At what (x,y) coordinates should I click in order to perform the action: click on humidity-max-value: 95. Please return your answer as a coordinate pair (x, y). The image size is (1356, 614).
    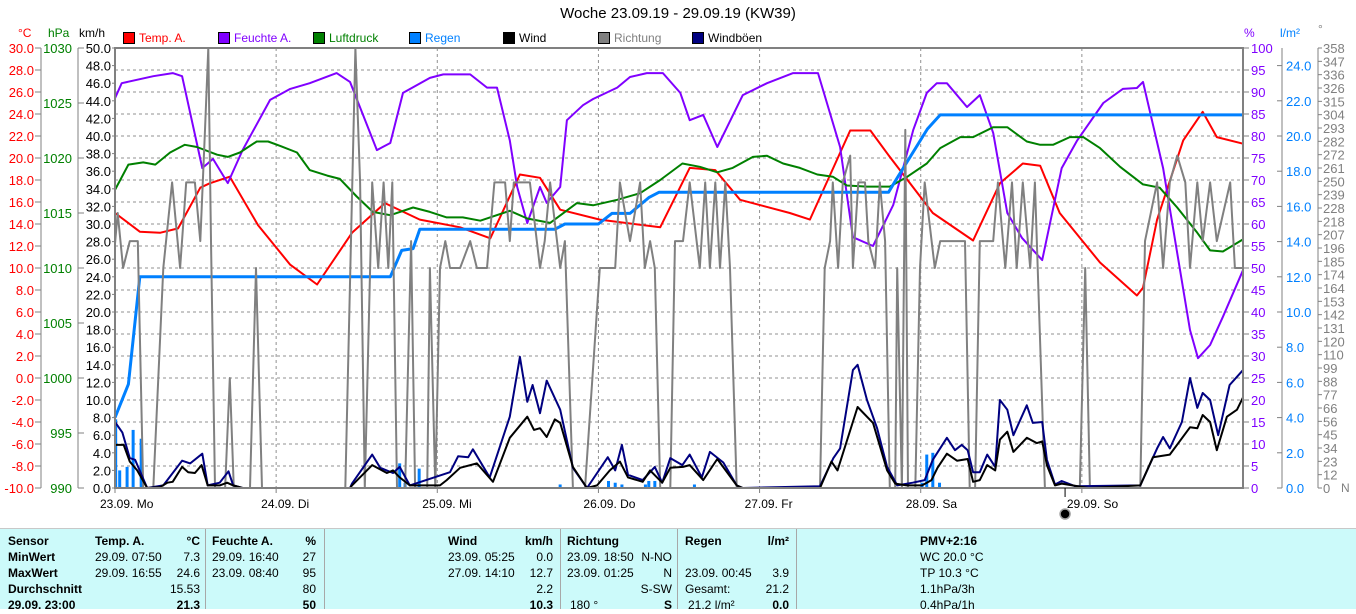
    Looking at the image, I should click on (309, 573).